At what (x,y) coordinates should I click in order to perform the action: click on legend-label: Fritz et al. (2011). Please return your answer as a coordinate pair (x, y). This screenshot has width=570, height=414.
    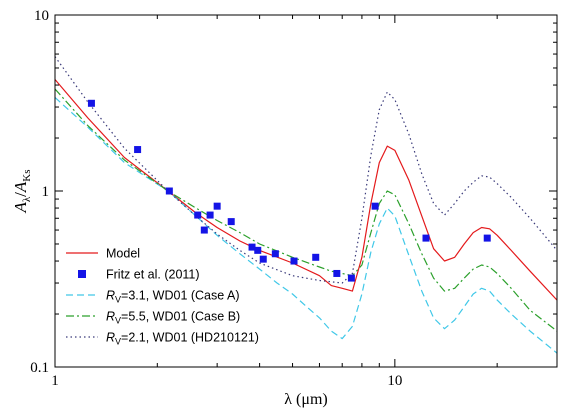
    Looking at the image, I should click on (153, 275).